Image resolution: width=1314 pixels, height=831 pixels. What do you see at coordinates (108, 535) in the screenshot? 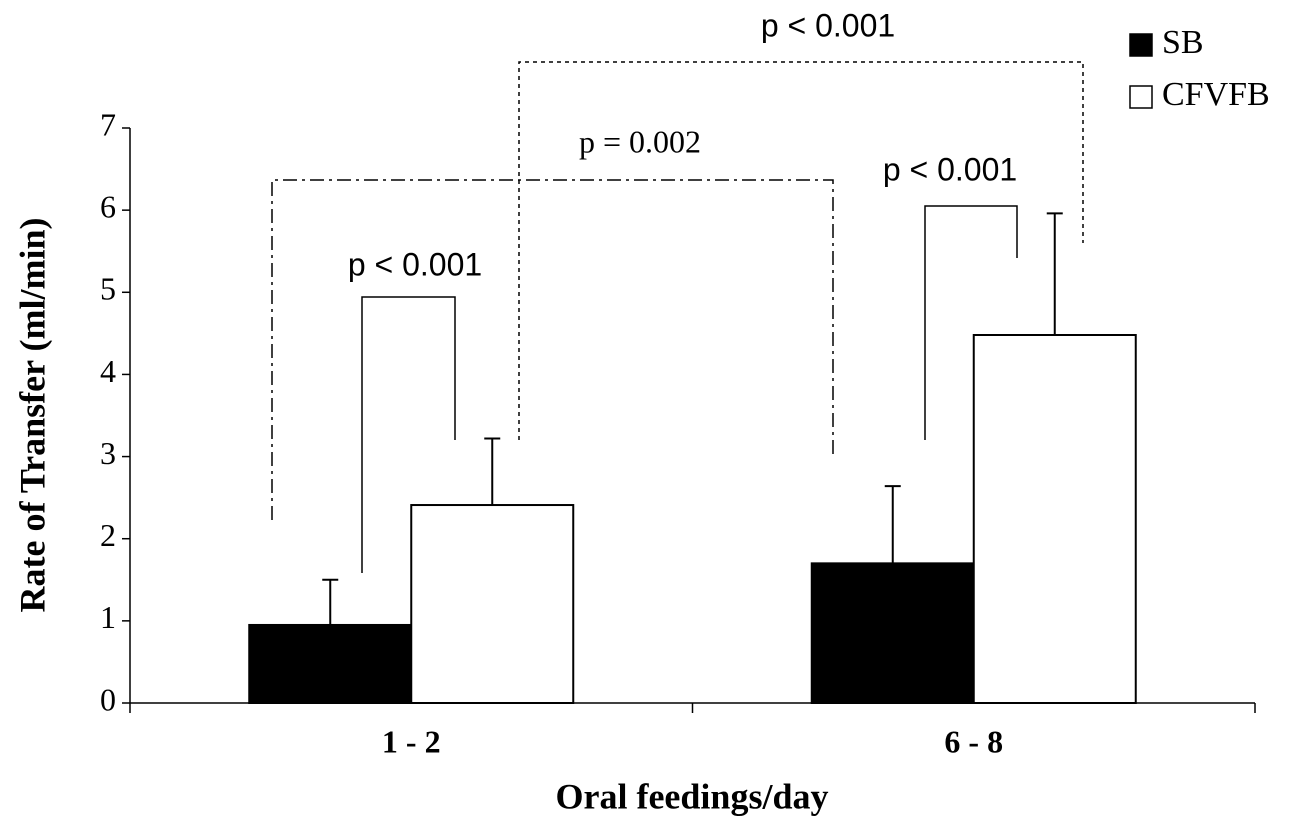
I see `y-tick-label: 2` at bounding box center [108, 535].